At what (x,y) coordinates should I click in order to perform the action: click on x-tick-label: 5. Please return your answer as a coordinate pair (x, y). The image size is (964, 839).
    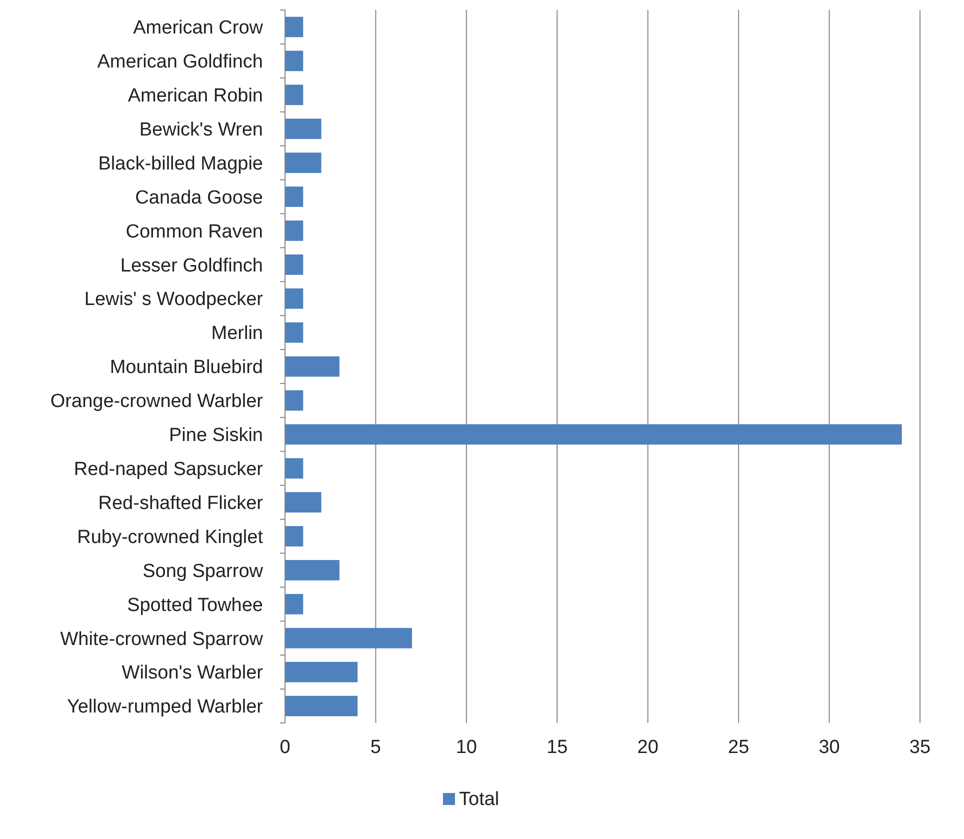
    Looking at the image, I should click on (376, 747).